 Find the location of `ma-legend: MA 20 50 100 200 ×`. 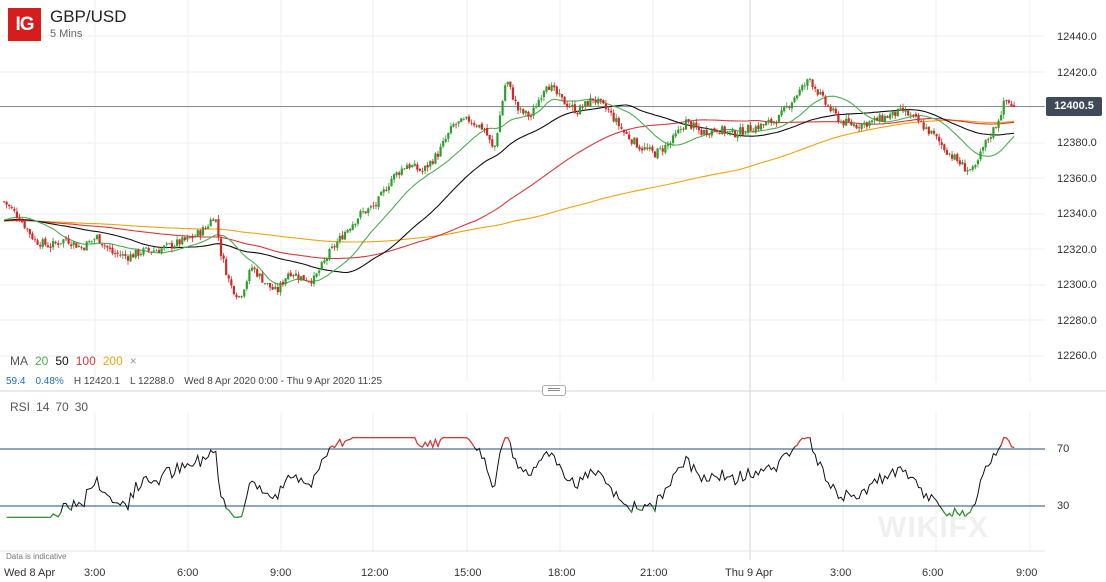

ma-legend: MA 20 50 100 200 × is located at coordinates (77, 361).